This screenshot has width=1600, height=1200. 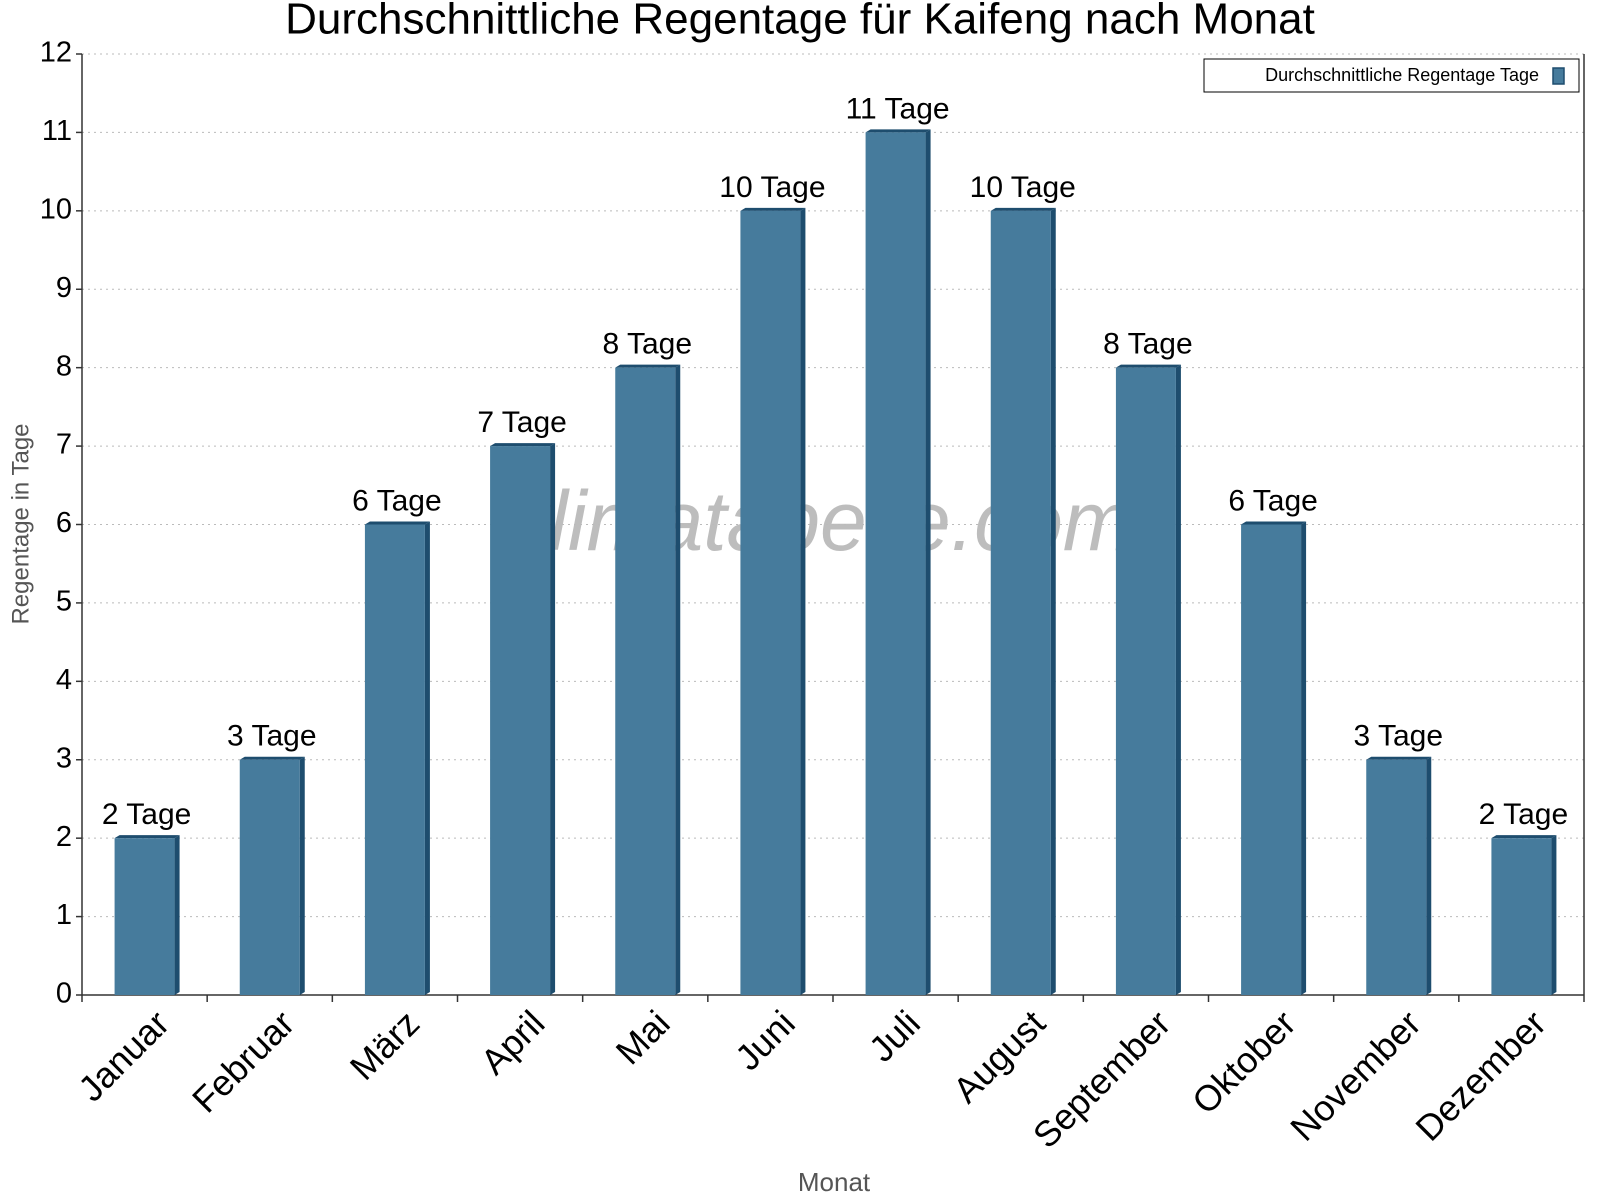 I want to click on y-tick-label: 2, so click(x=64, y=837).